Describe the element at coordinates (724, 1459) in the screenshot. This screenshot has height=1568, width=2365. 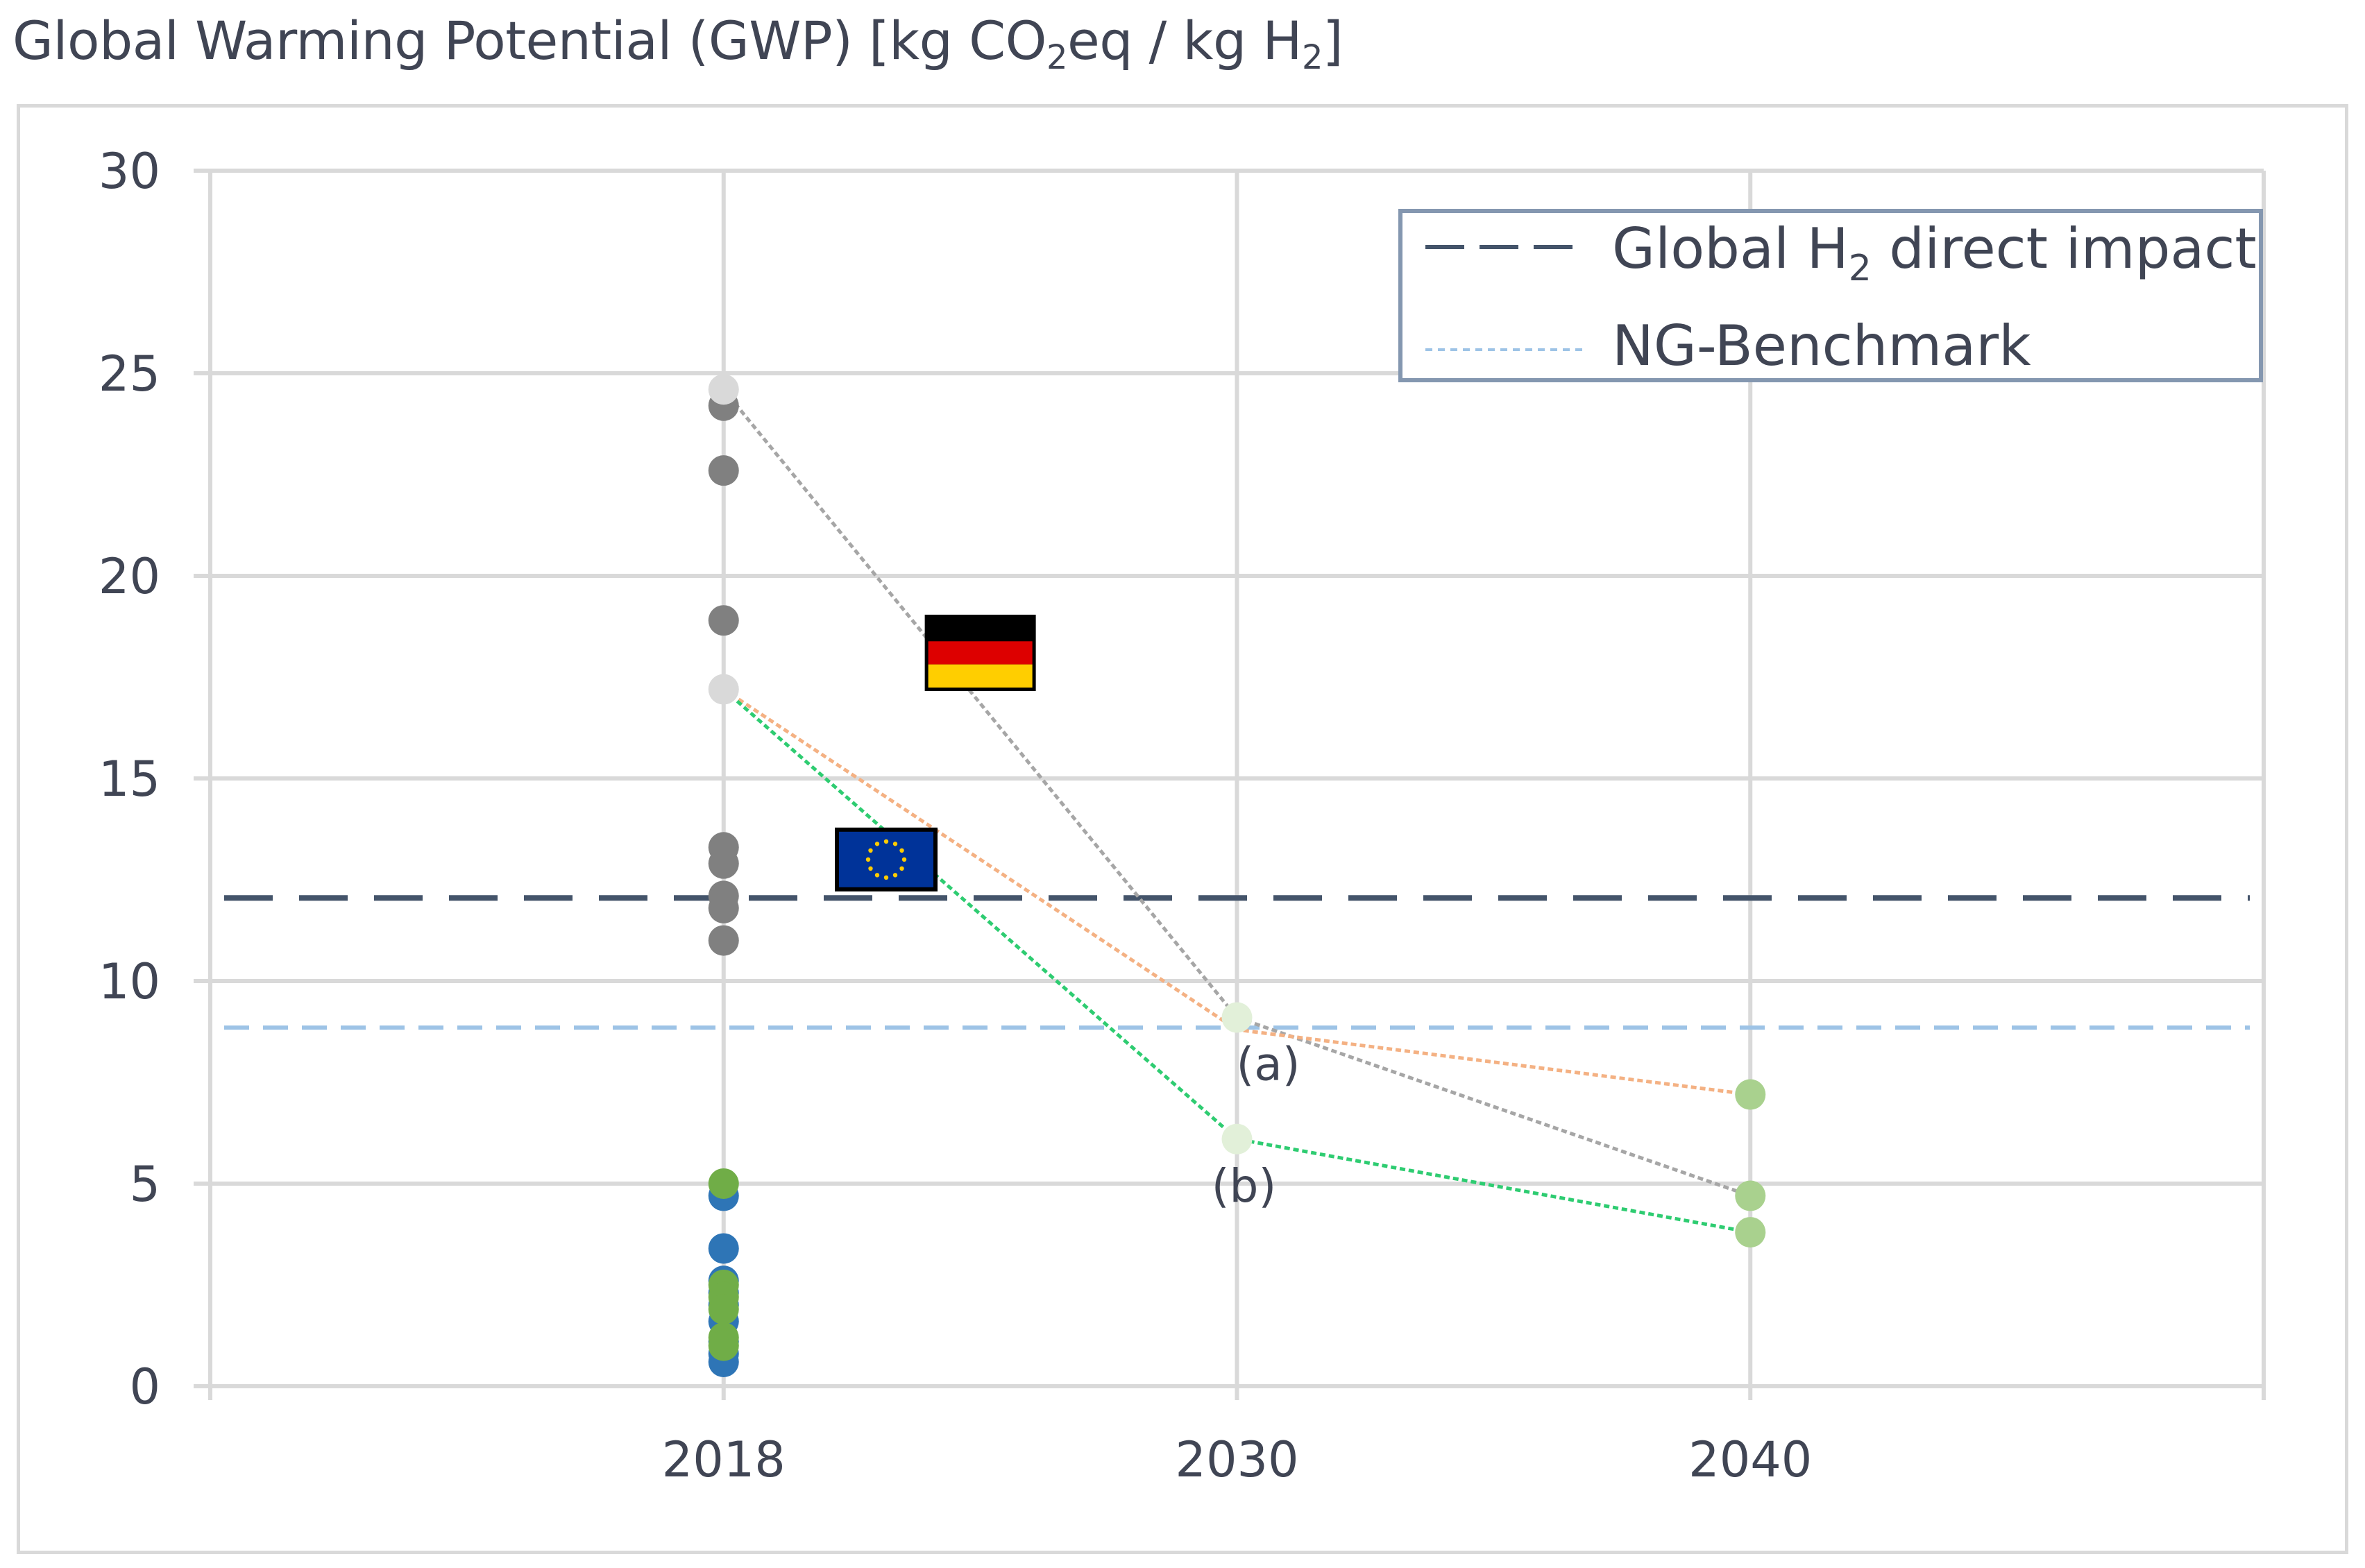
I see `xtick-label-2018: 2018` at that location.